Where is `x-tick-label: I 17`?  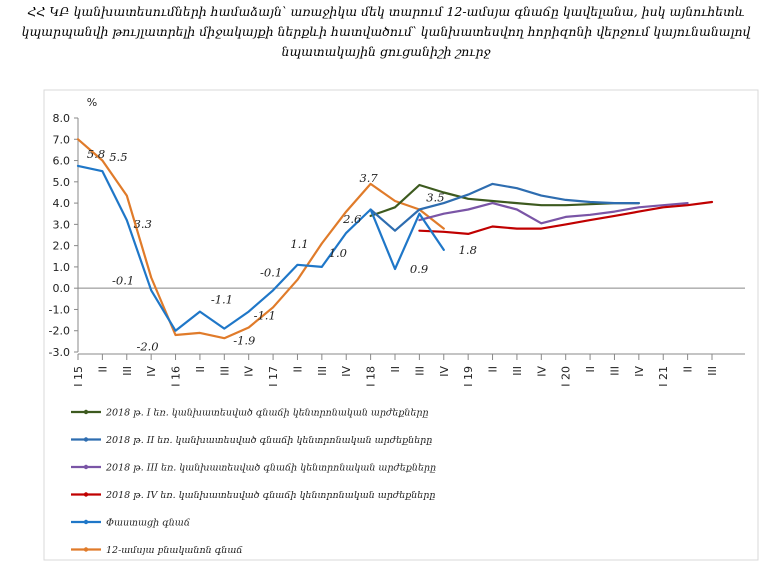 x-tick-label: I 17 is located at coordinates (273, 376).